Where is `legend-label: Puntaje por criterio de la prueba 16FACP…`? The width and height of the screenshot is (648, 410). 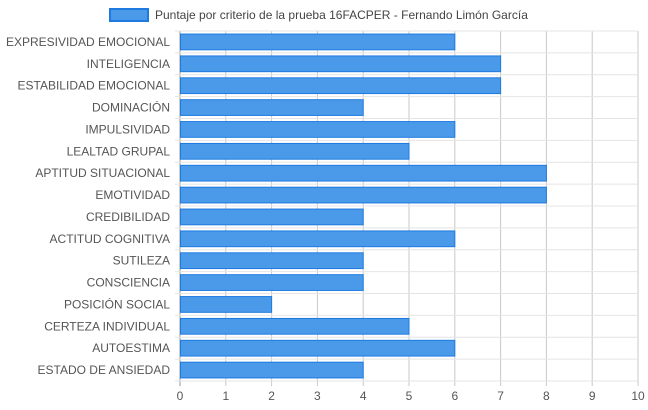
legend-label: Puntaje por criterio de la prueba 16FACP… is located at coordinates (341, 15).